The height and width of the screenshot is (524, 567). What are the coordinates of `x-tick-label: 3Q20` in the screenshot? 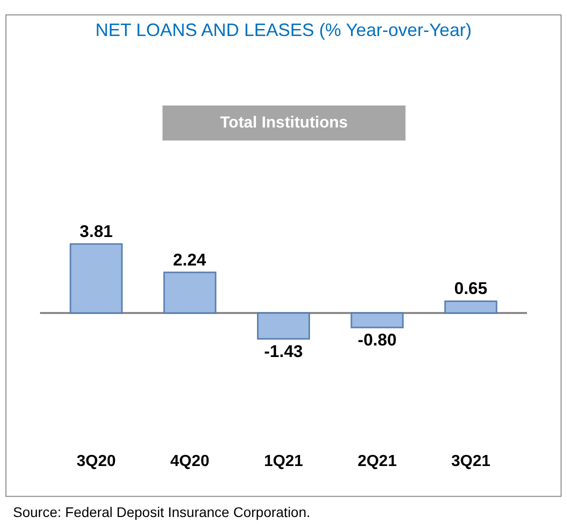 It's located at (96, 461).